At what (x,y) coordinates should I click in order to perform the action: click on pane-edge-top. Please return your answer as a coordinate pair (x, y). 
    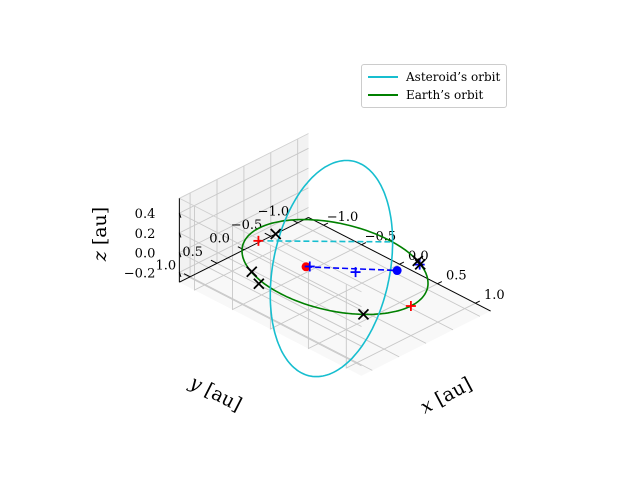
    Looking at the image, I should click on (270, 213).